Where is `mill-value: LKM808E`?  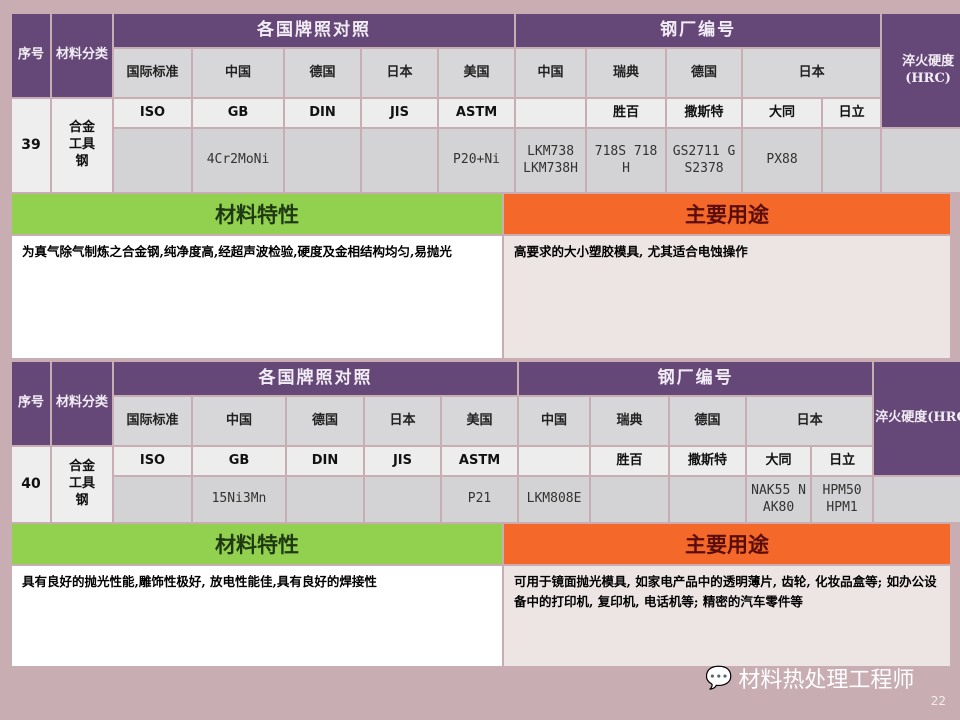
mill-value: LKM808E is located at coordinates (554, 499).